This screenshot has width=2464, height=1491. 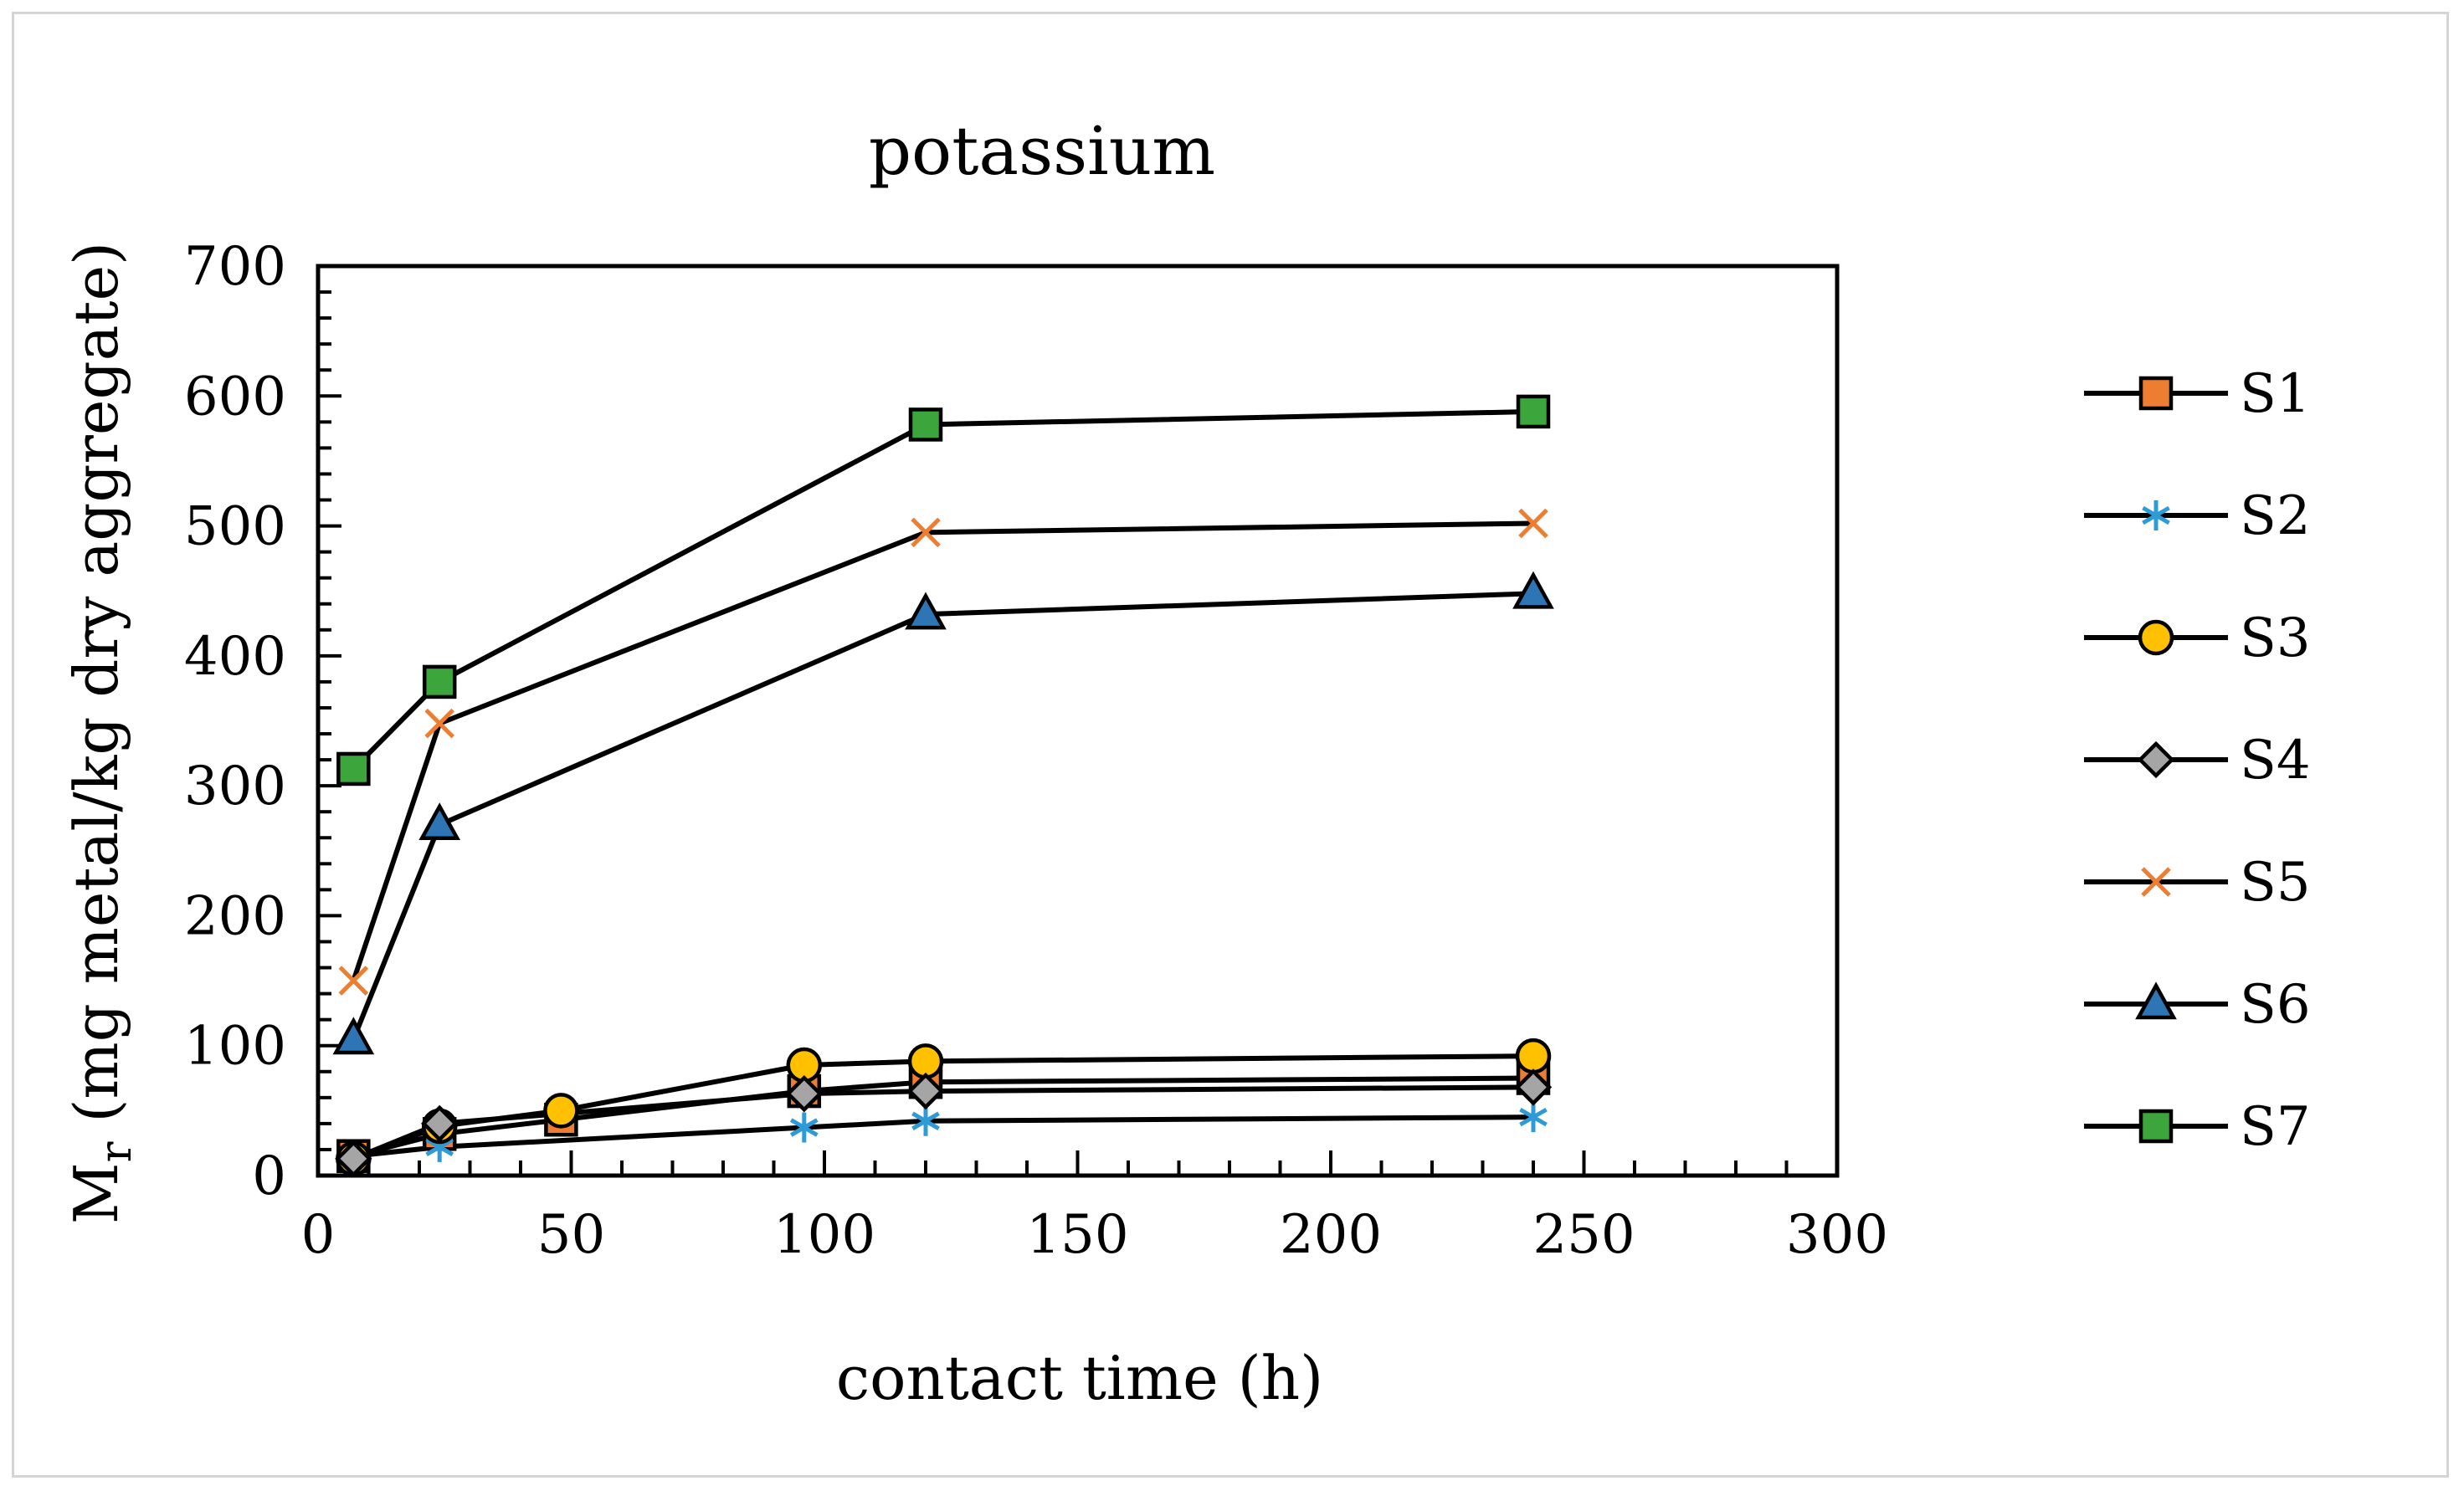 What do you see at coordinates (235, 397) in the screenshot?
I see `y-tick-label: 600` at bounding box center [235, 397].